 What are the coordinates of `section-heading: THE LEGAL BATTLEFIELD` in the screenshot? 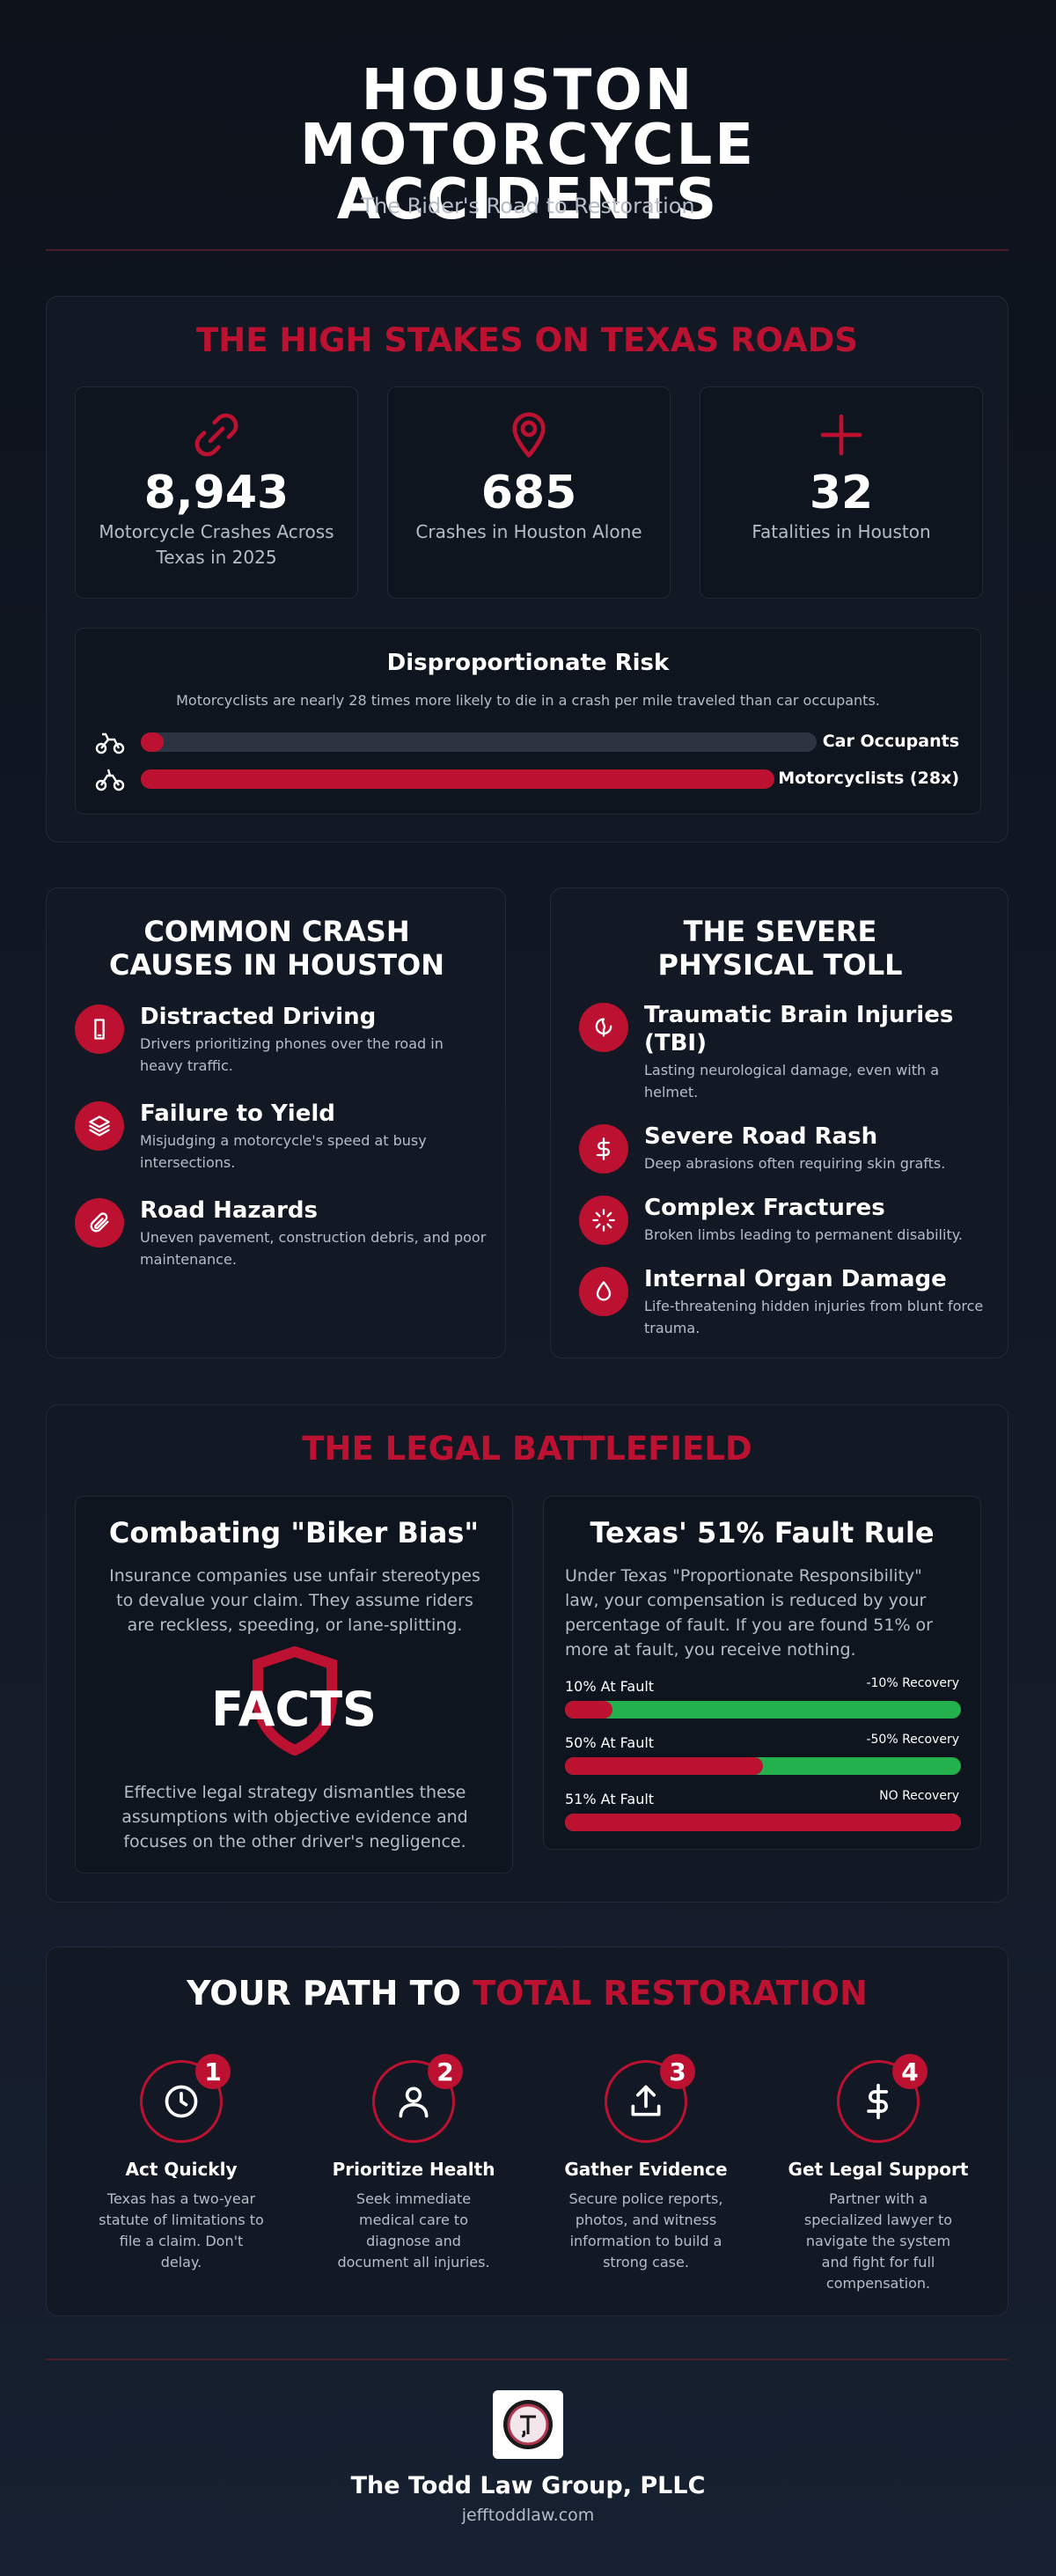 It's located at (527, 1449).